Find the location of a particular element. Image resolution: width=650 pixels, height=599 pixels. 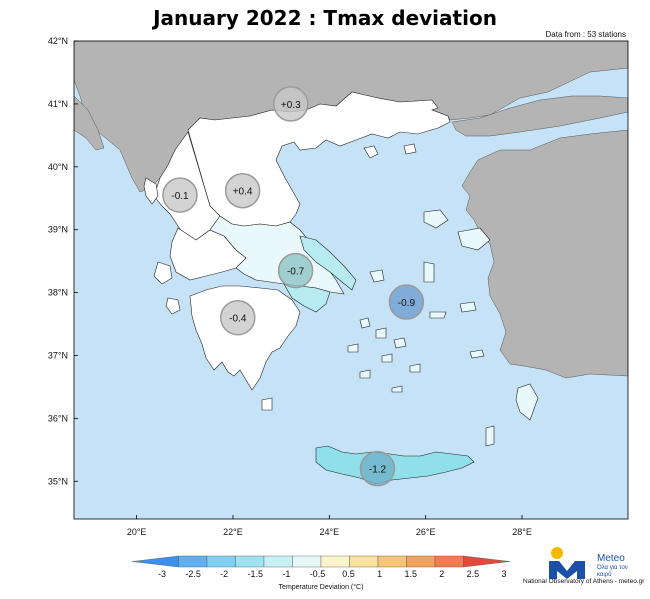

logo-wordmark: Meteo is located at coordinates (611, 558).